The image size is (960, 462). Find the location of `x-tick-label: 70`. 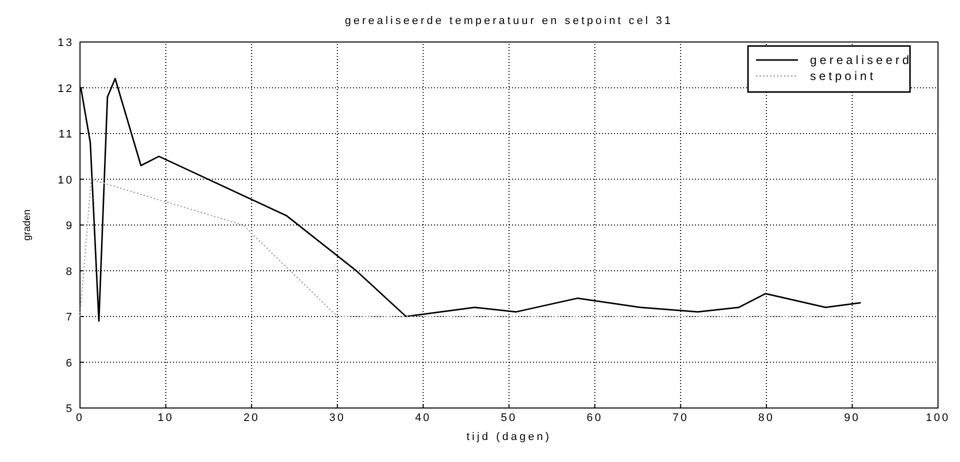

x-tick-label: 70 is located at coordinates (680, 418).